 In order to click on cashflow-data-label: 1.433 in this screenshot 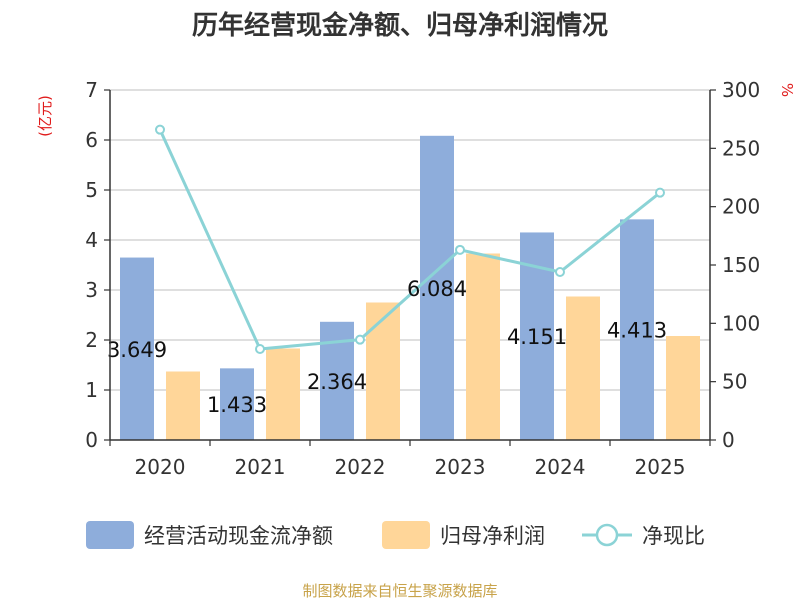, I will do `click(237, 405)`.